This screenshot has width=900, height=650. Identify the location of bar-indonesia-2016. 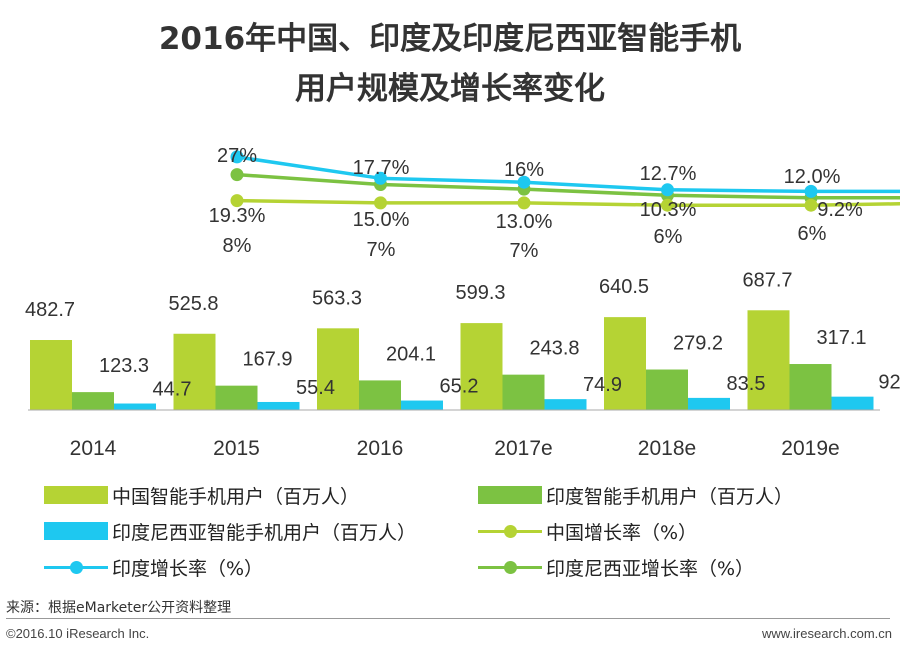
(422, 405).